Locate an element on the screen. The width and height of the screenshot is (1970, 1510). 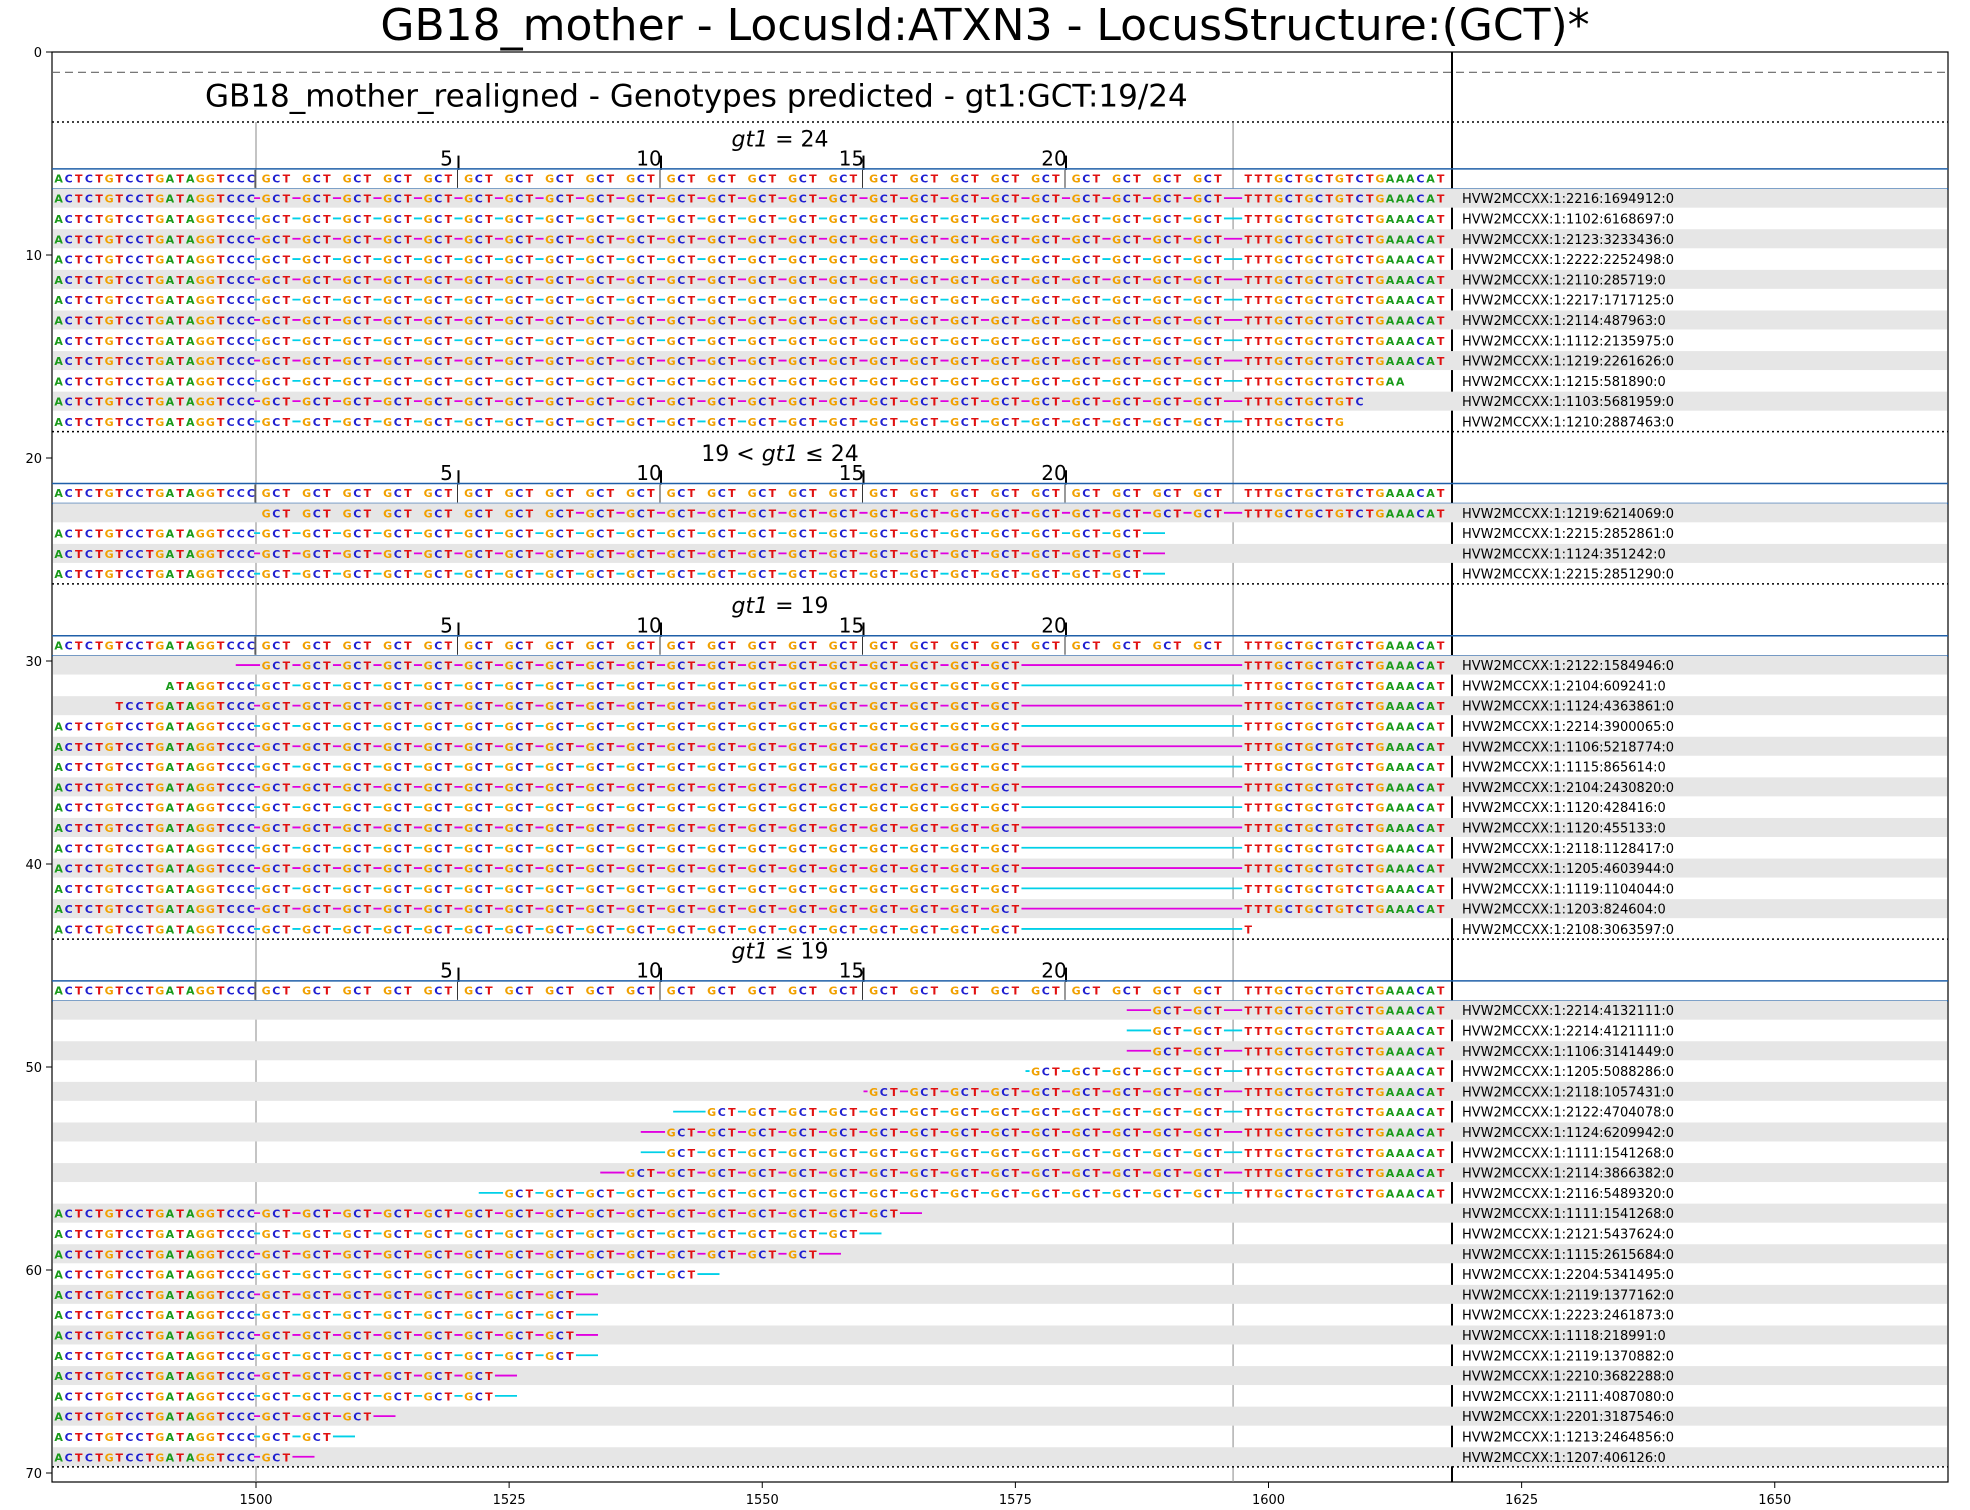
reference-base: A is located at coordinates (1430, 493).